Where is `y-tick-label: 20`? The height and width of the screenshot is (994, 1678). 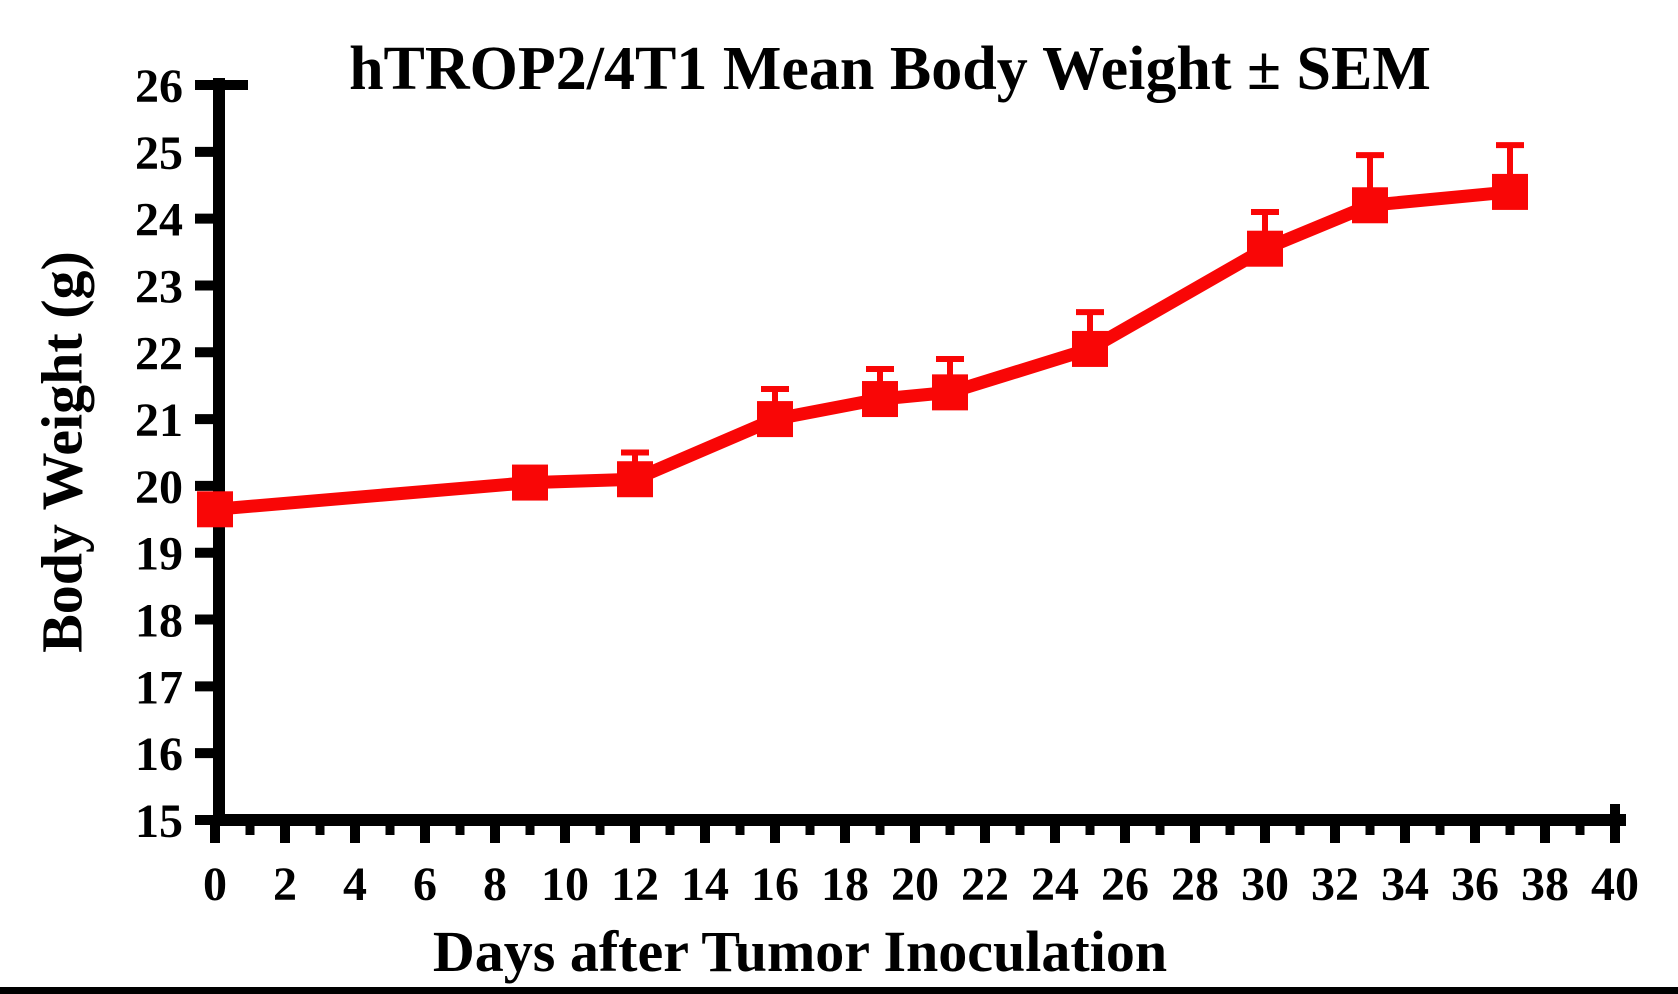
y-tick-label: 20 is located at coordinates (159, 487).